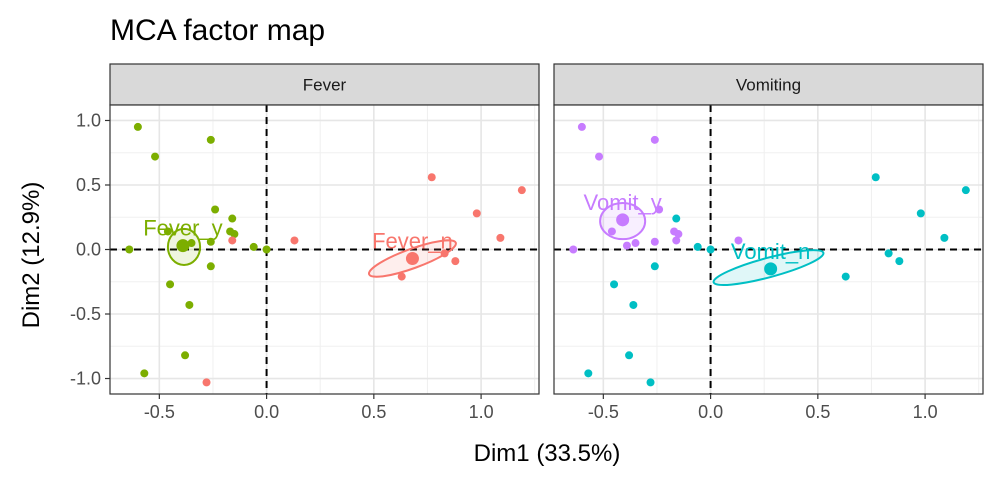 The height and width of the screenshot is (480, 998). What do you see at coordinates (85, 314) in the screenshot?
I see `y-tick-label: -0.5` at bounding box center [85, 314].